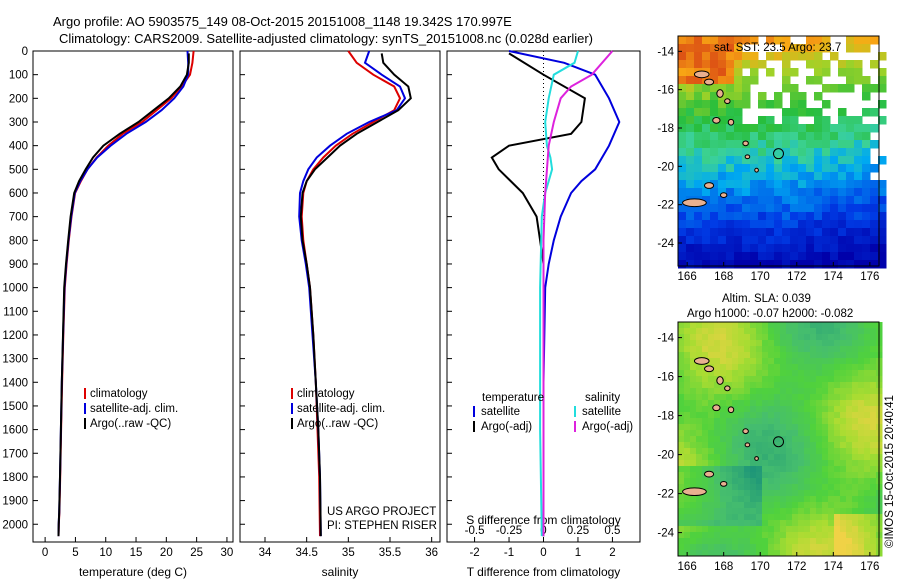 Image resolution: width=900 pixels, height=580 pixels. I want to click on map-y-tick-label: -18, so click(665, 129).